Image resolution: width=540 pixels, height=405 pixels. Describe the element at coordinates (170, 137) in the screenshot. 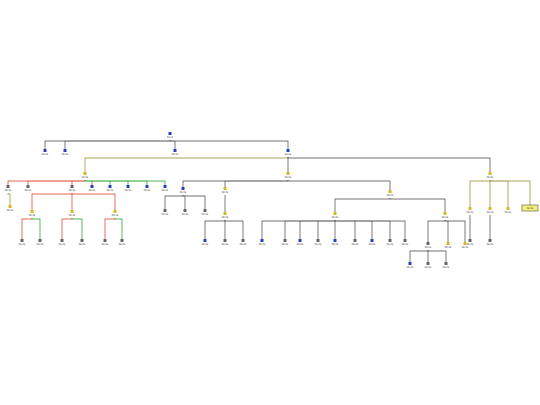

I see `node-label: Root` at that location.